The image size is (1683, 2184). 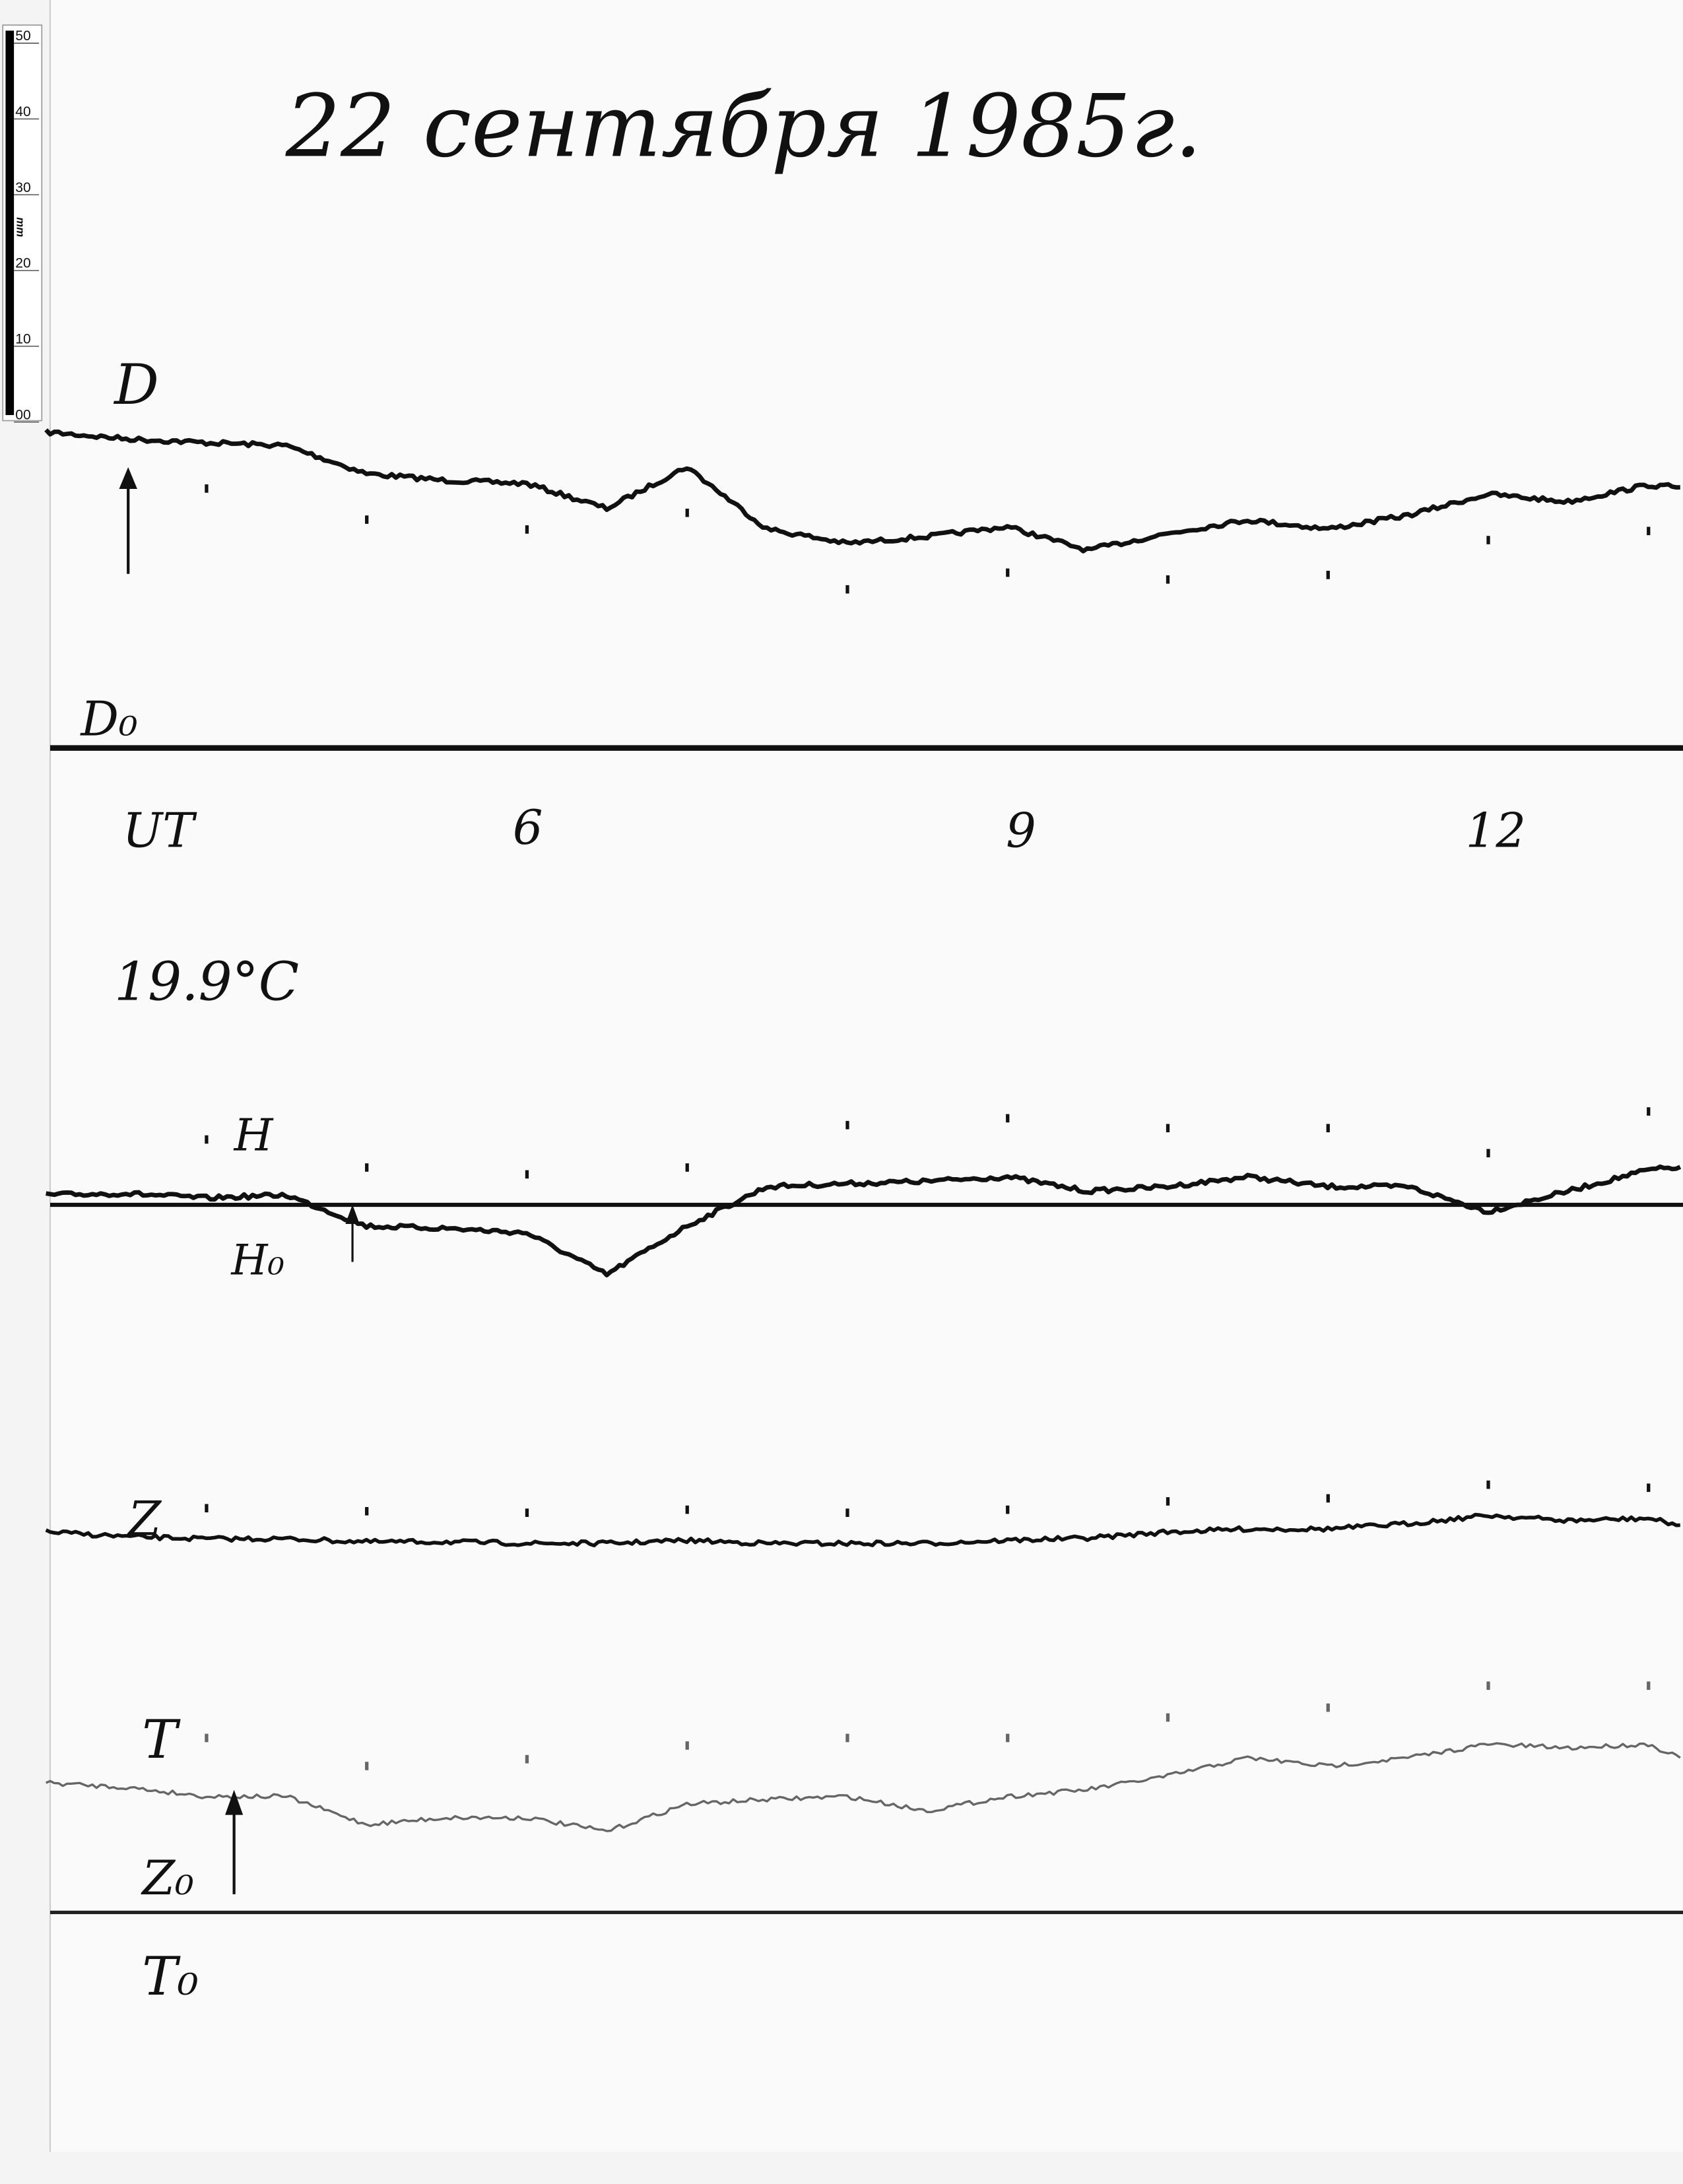 I want to click on x-tick-12: 12, so click(x=1496, y=830).